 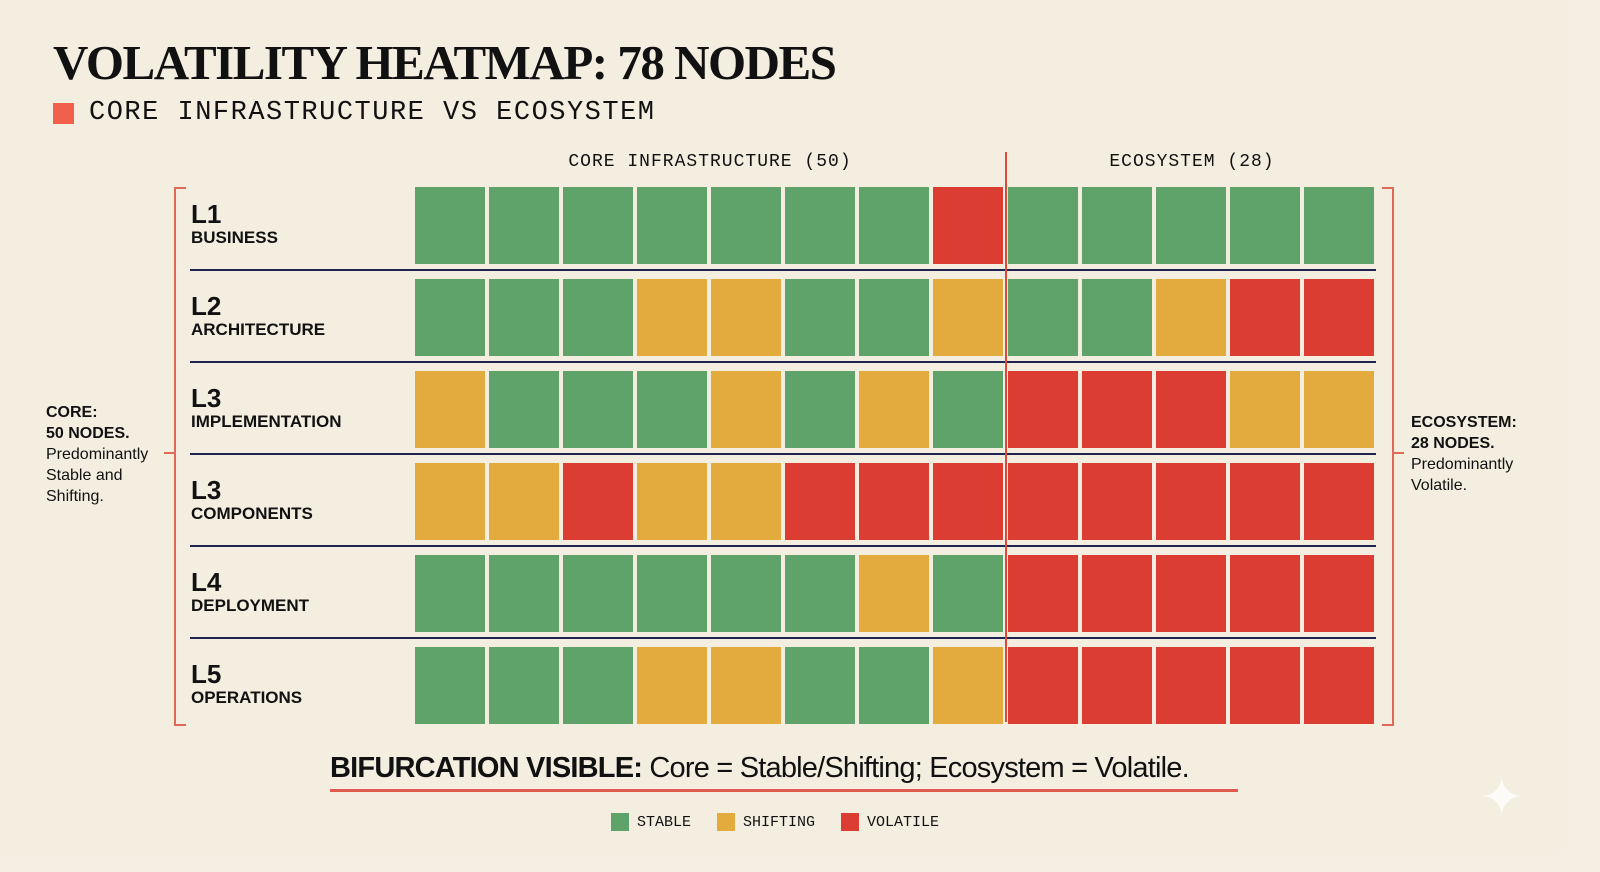 I want to click on legend-swatch-volatile, so click(x=850, y=822).